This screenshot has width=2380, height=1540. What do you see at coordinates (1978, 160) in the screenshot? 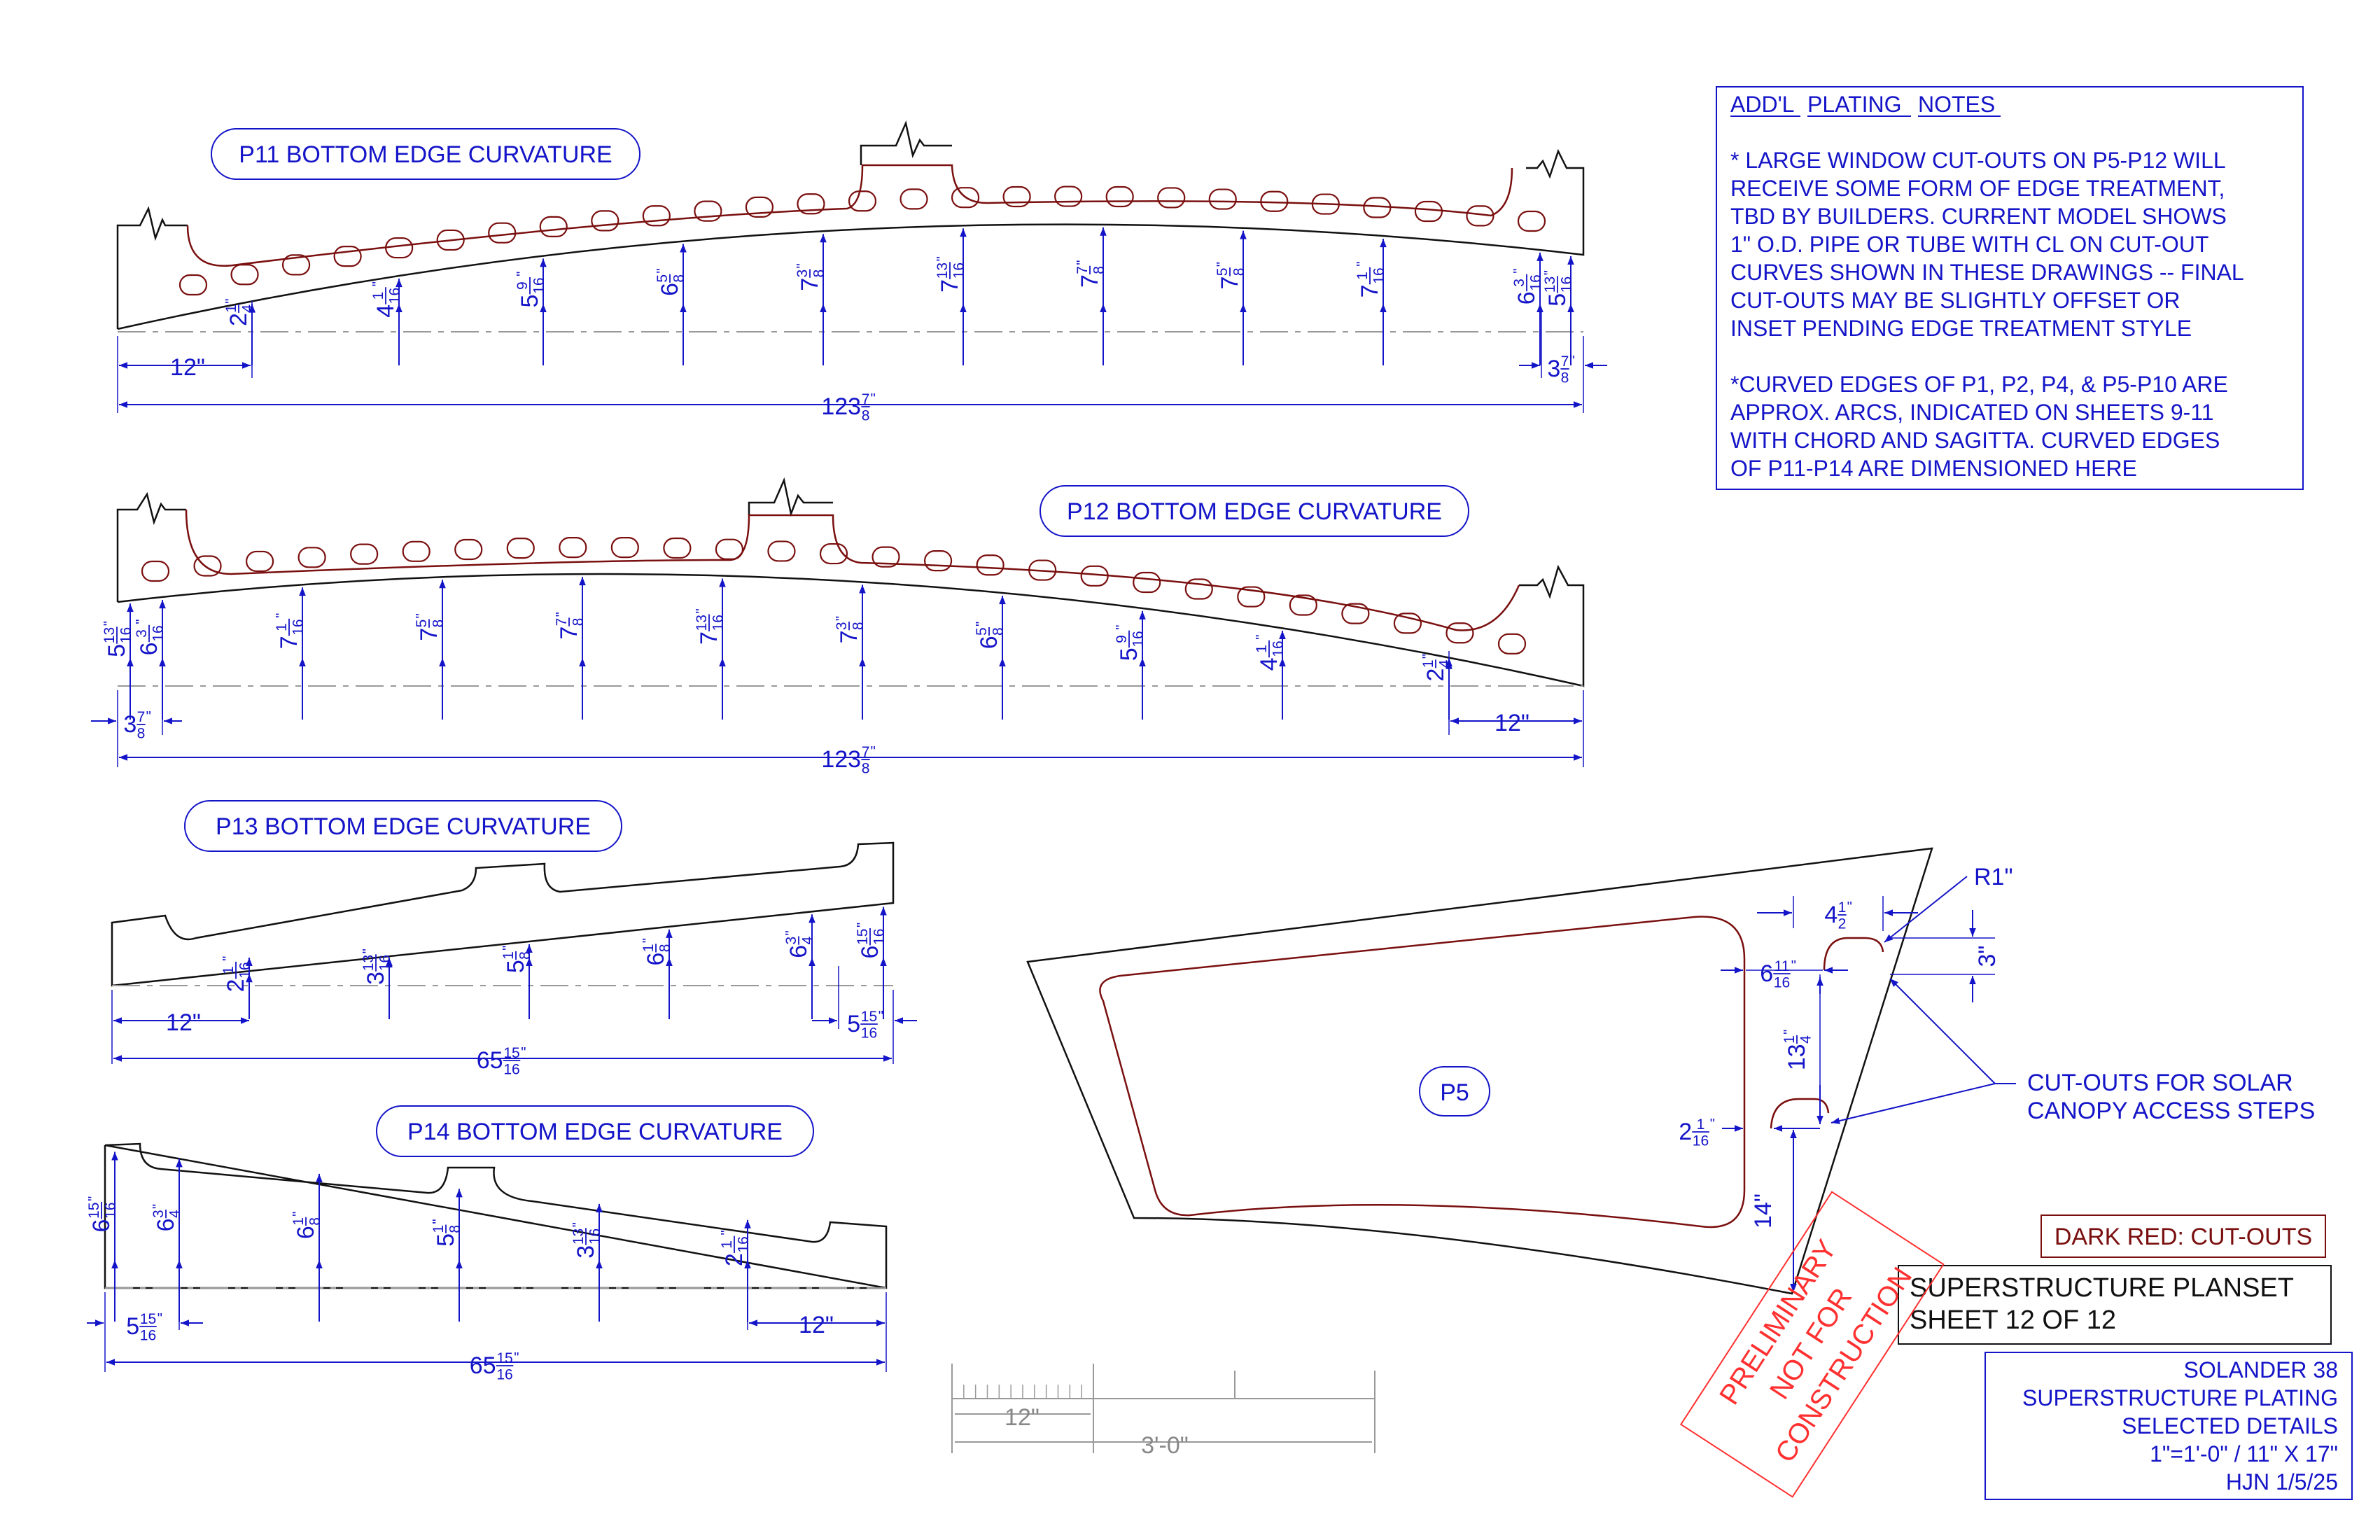
I see `note-line: * LARGE WINDOW CUT-OUTS ON P5-P12 WILL` at bounding box center [1978, 160].